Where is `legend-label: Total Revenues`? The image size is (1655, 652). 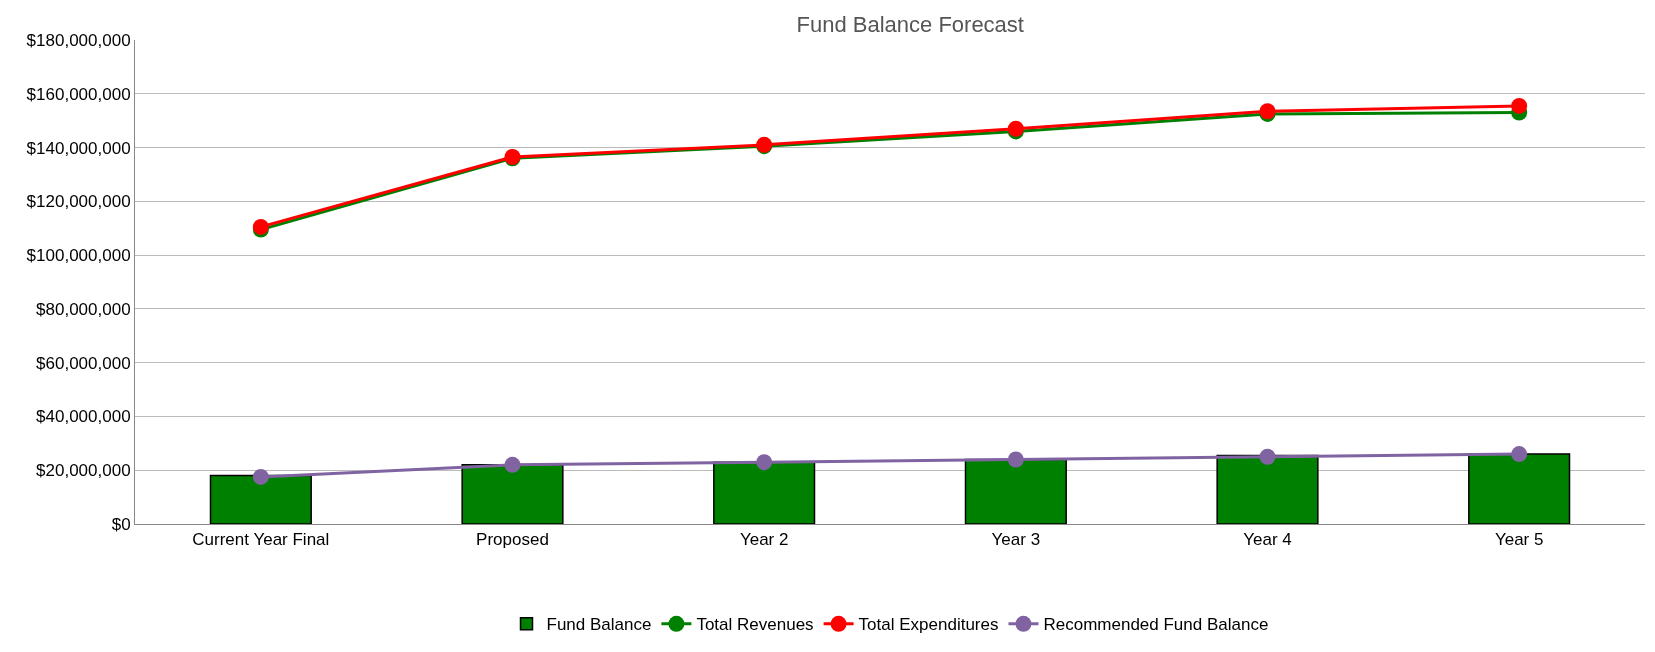 legend-label: Total Revenues is located at coordinates (755, 625).